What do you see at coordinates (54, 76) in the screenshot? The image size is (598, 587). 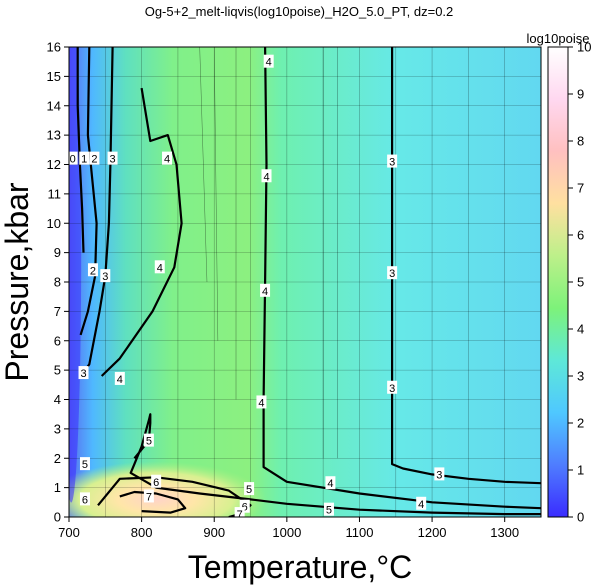 I see `y-tick-label: 15` at bounding box center [54, 76].